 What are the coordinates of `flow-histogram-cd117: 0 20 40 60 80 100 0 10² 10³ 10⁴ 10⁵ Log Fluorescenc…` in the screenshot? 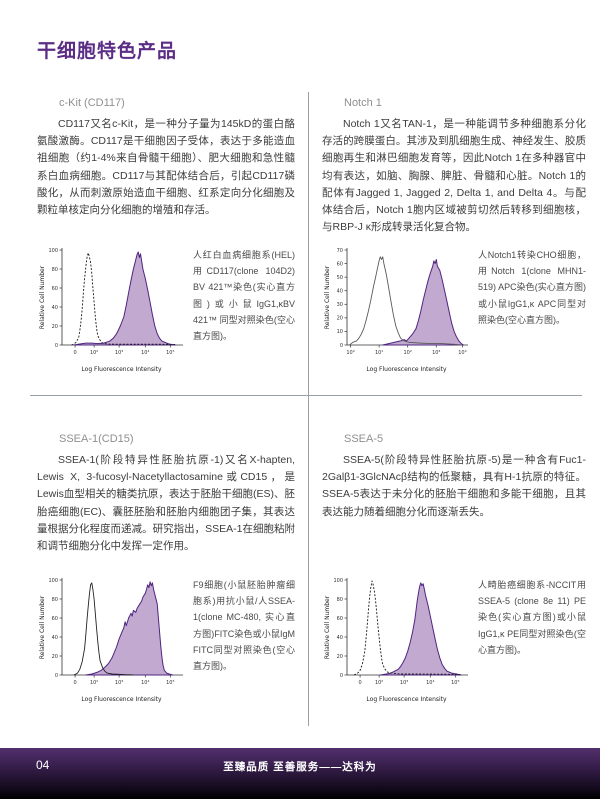 It's located at (111, 310).